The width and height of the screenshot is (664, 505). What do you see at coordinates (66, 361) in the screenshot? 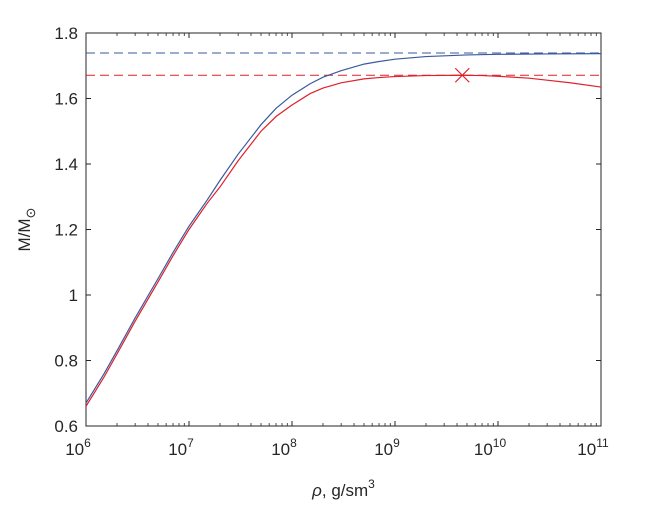
I see `y-tick-label: 0.8` at bounding box center [66, 361].